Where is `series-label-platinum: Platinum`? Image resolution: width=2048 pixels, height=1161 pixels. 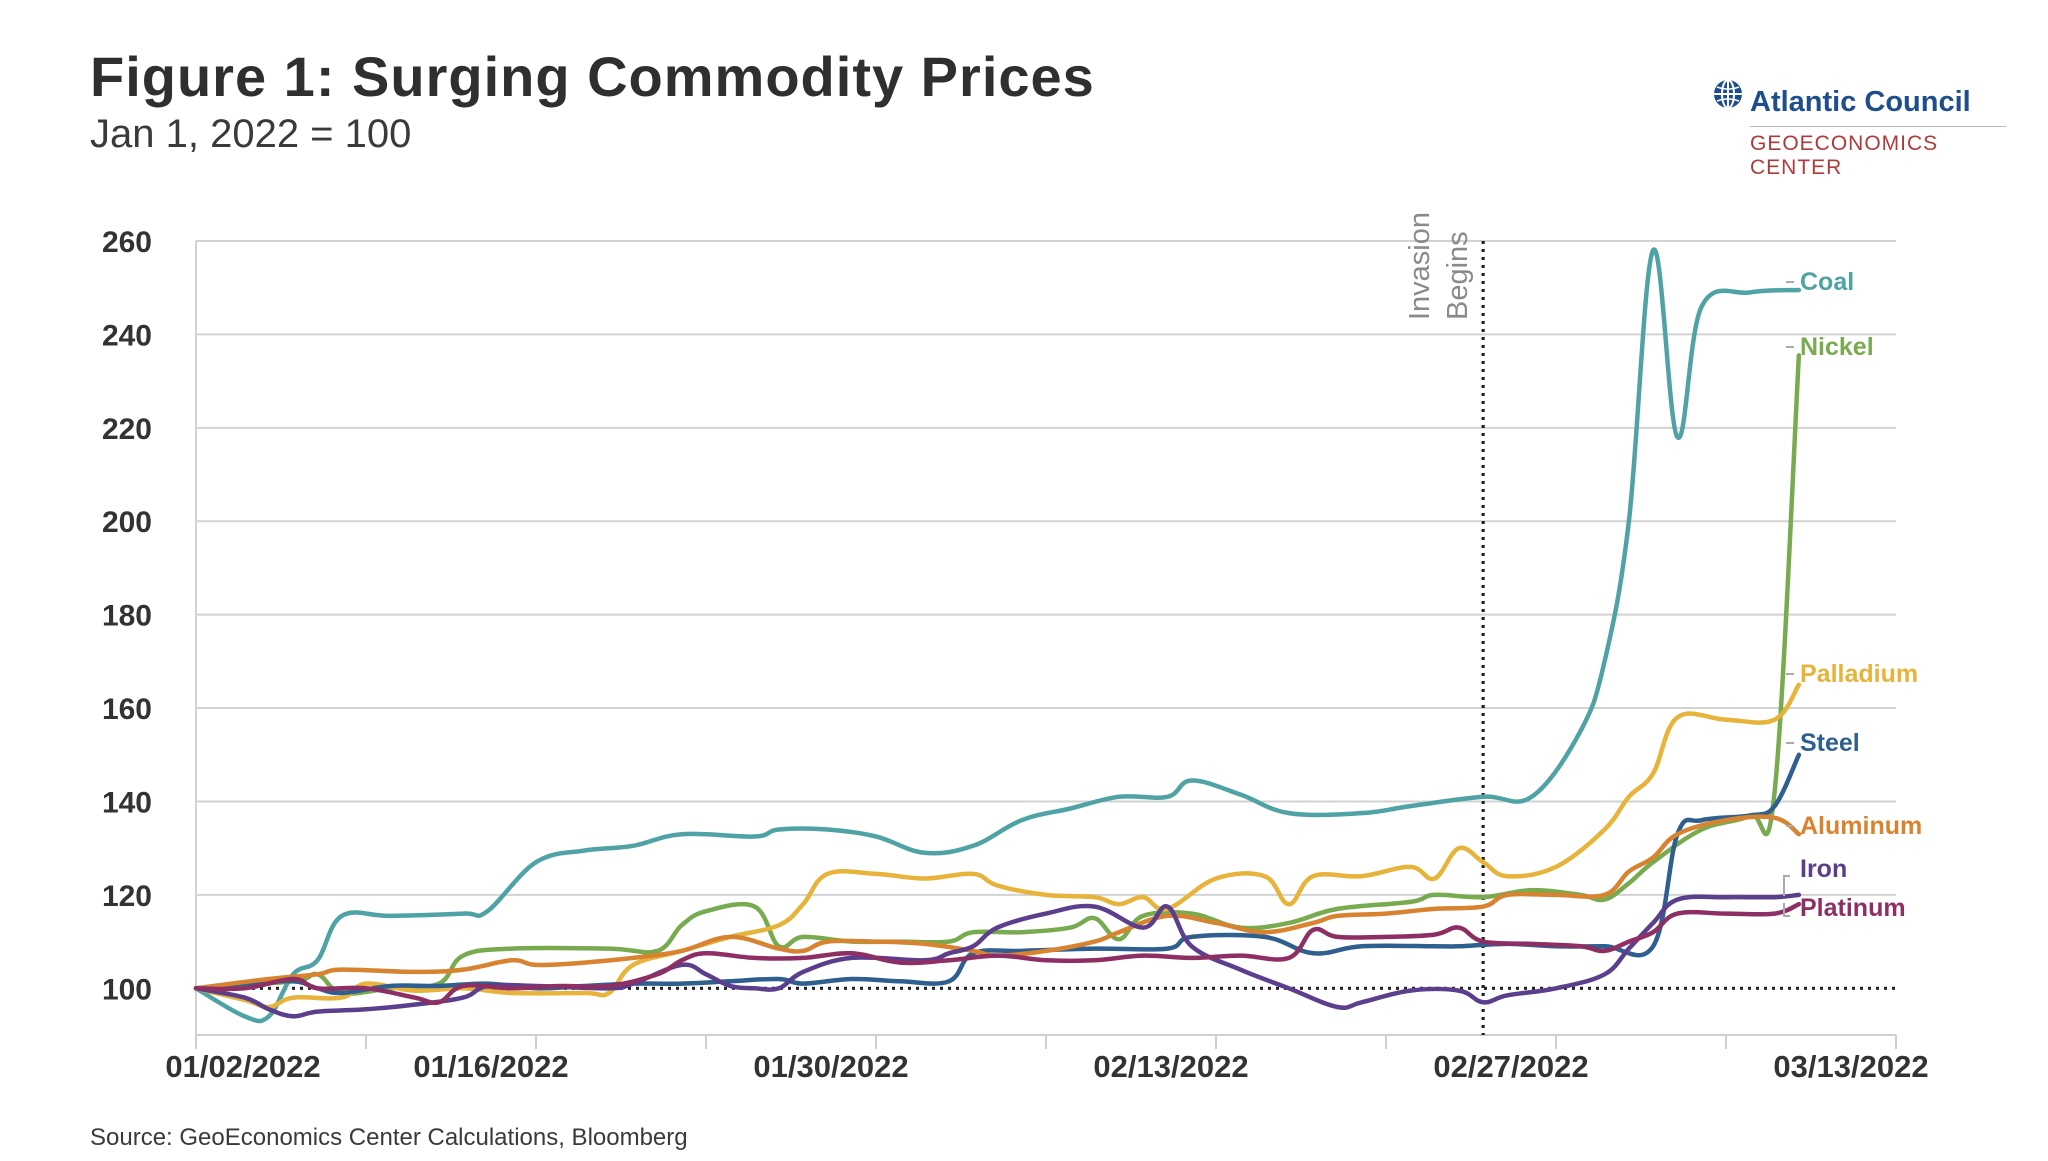 series-label-platinum: Platinum is located at coordinates (1853, 908).